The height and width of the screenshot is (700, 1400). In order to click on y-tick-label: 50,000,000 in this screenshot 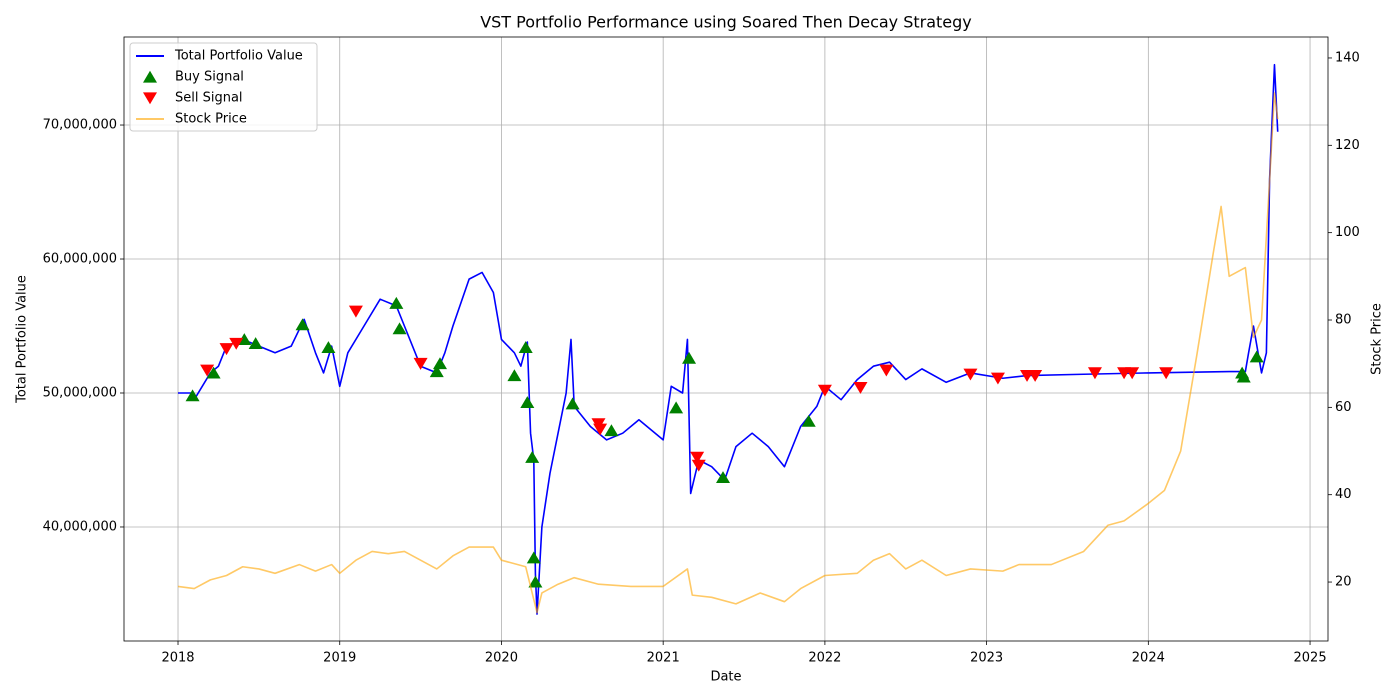, I will do `click(80, 392)`.